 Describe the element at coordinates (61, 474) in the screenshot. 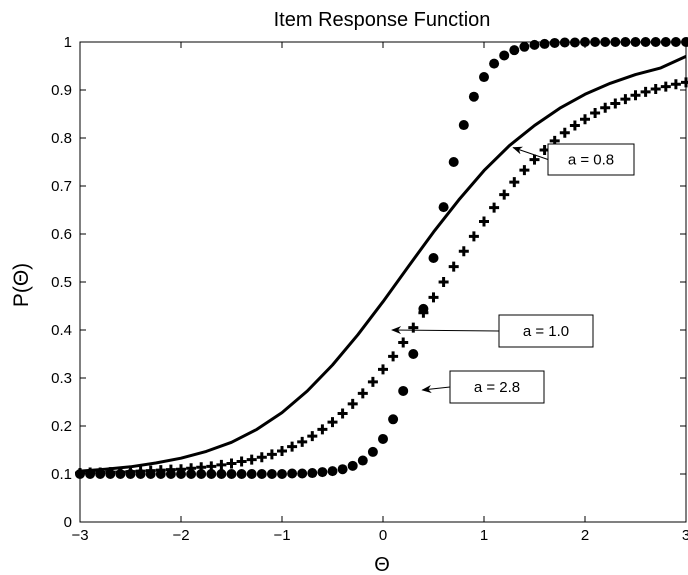

I see `y-tick-label: 0.1` at that location.